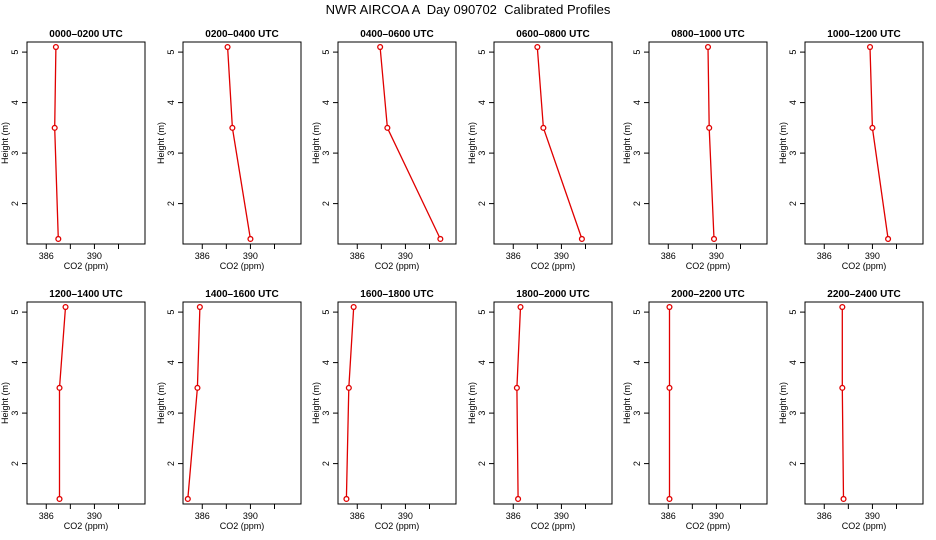  I want to click on panel-title: 1600–1800 UTC, so click(396, 294).